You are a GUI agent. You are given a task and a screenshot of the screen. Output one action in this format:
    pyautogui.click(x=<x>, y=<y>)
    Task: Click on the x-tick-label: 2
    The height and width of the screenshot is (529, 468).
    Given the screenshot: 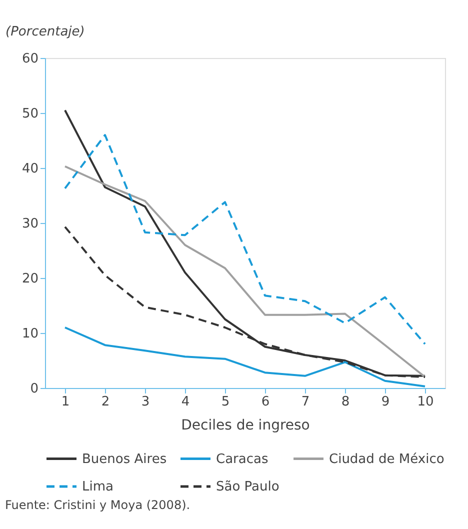 What is the action you would take?
    pyautogui.click(x=105, y=402)
    